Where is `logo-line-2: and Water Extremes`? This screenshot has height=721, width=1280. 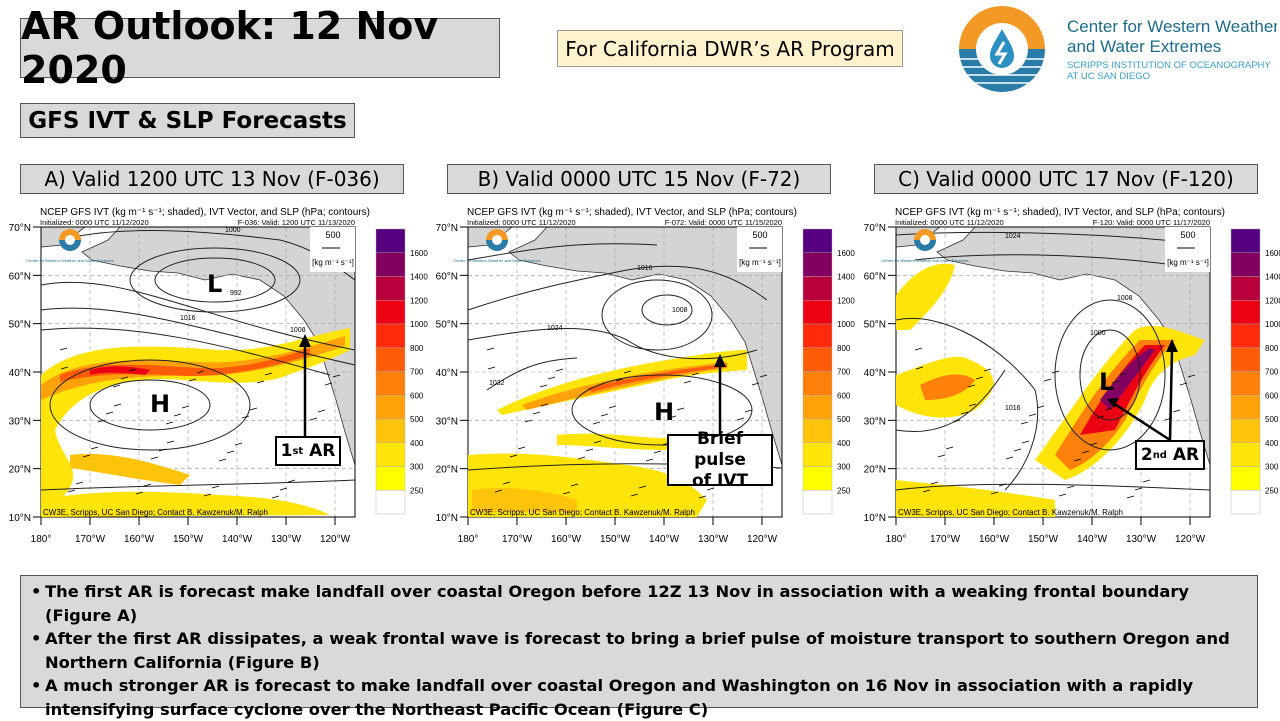 logo-line-2: and Water Extremes is located at coordinates (1144, 46).